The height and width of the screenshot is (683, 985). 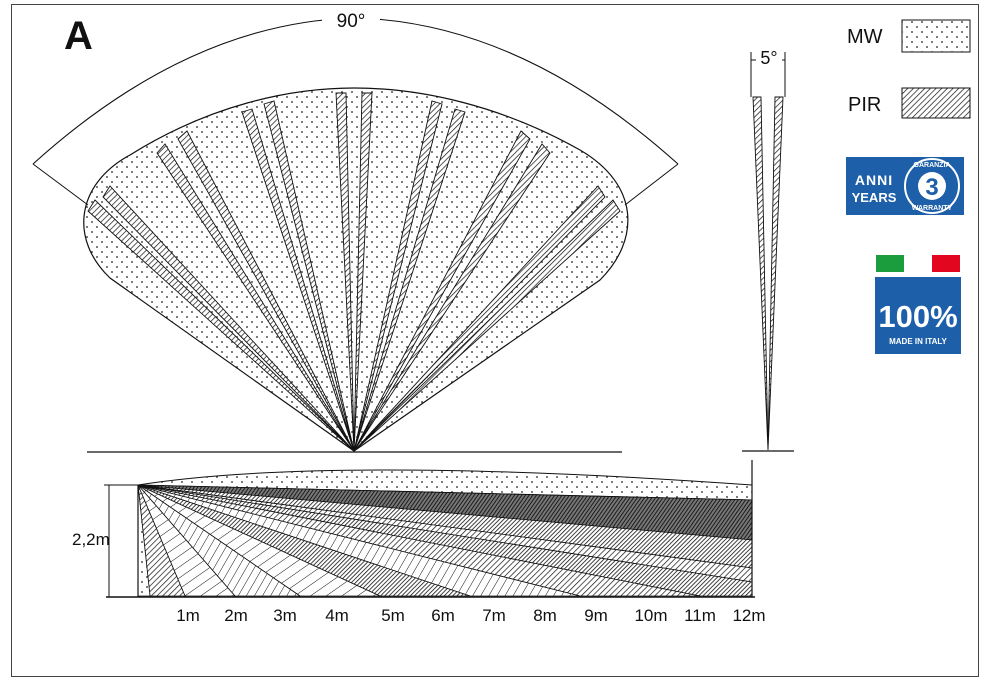 What do you see at coordinates (905, 186) in the screenshot?
I see `warranty-badge: ANNI YEARS 3 GARANZIA WARRANTY` at bounding box center [905, 186].